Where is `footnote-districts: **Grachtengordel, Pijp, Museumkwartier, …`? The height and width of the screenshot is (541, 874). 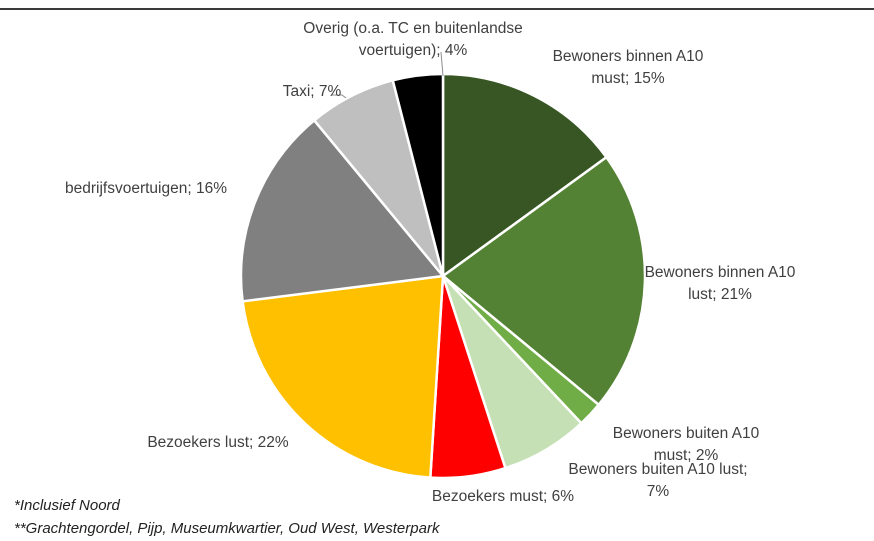
footnote-districts: **Grachtengordel, Pijp, Museumkwartier, … is located at coordinates (227, 528).